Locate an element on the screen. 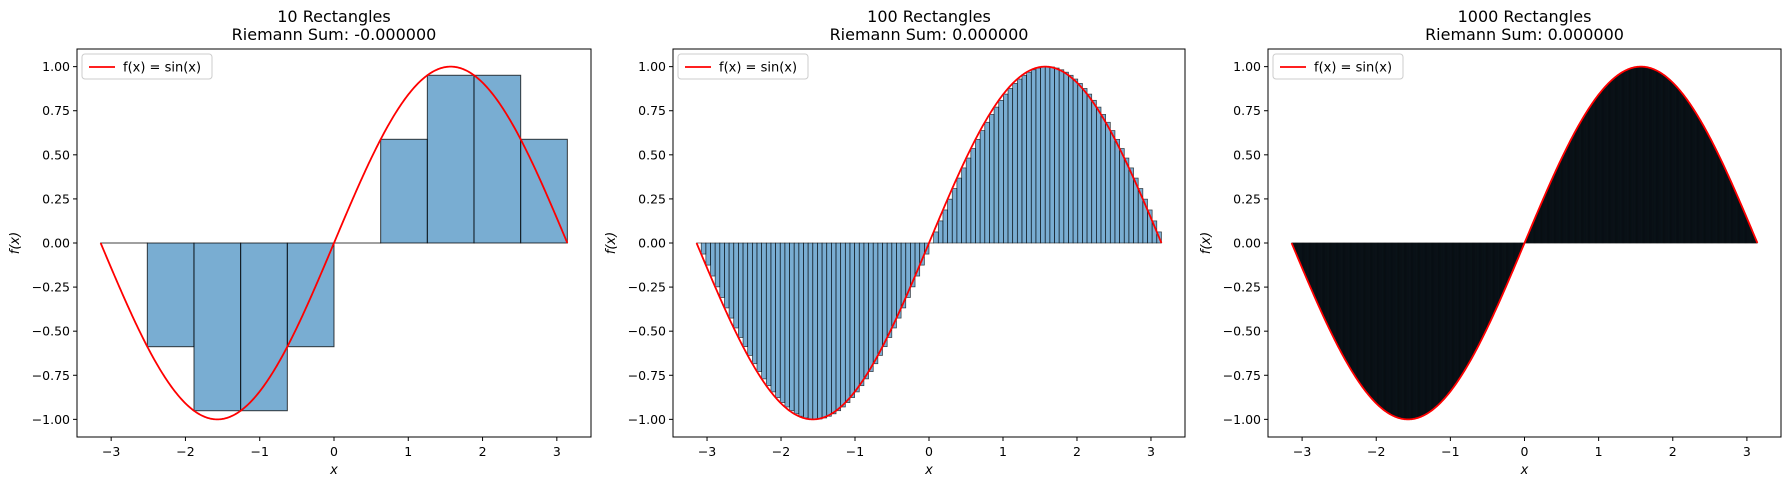 This screenshot has width=1790, height=490. x-tick-label: 1 is located at coordinates (1003, 451).